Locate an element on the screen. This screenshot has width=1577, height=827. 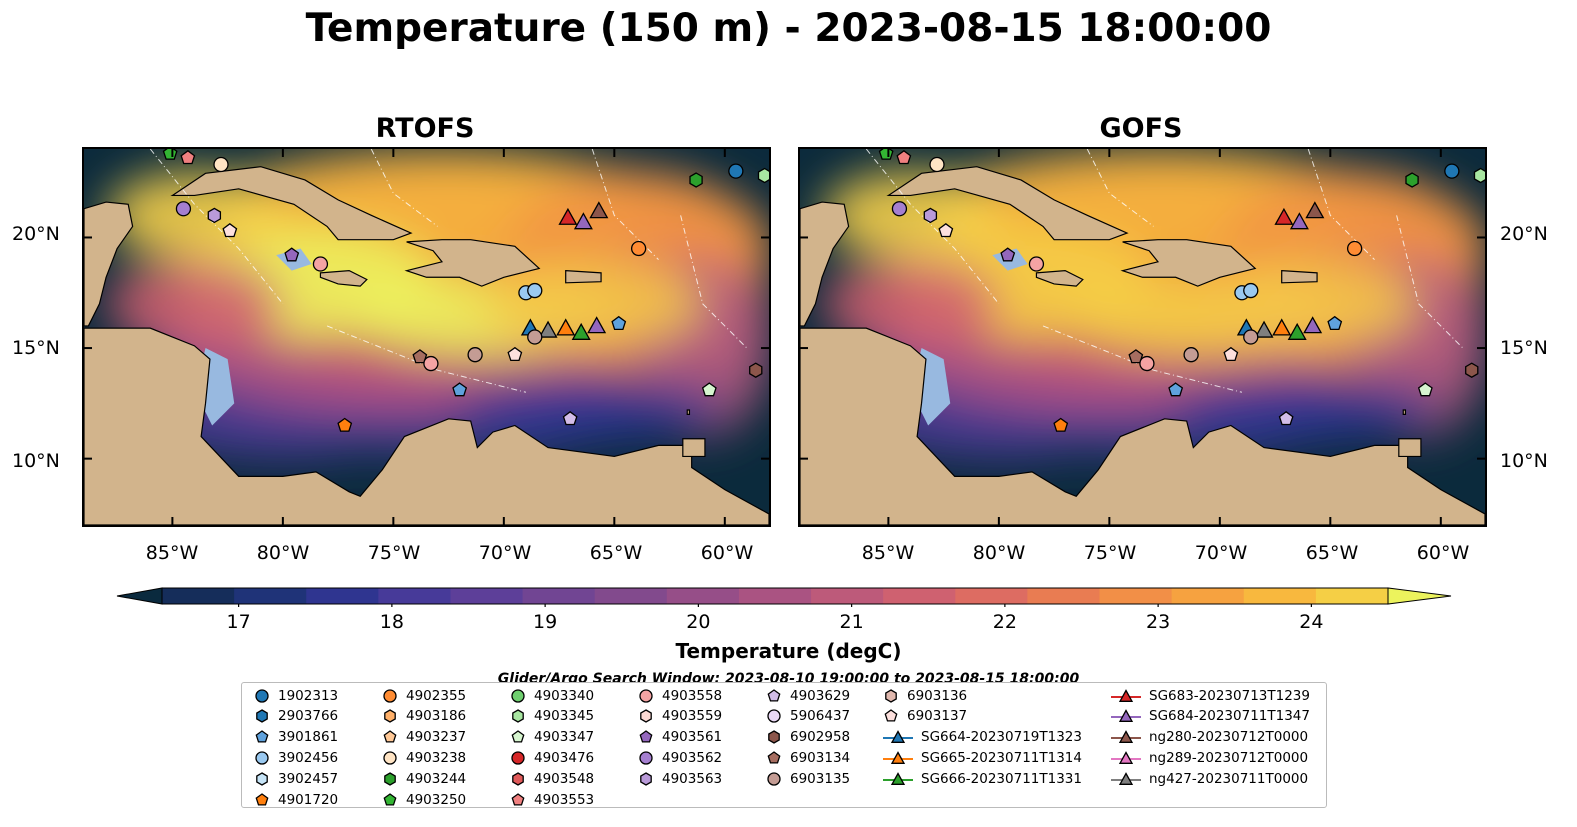
legend-label: 6902958 is located at coordinates (820, 737).